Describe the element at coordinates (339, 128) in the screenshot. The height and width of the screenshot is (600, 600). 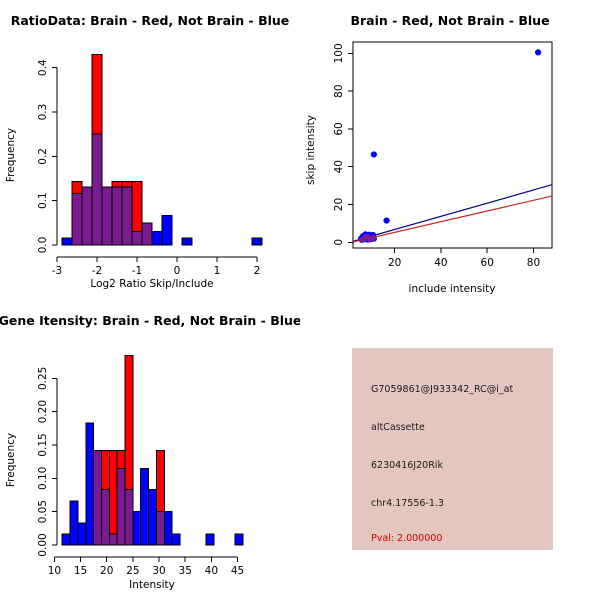
I see `y-axis-tick-label: 60` at that location.